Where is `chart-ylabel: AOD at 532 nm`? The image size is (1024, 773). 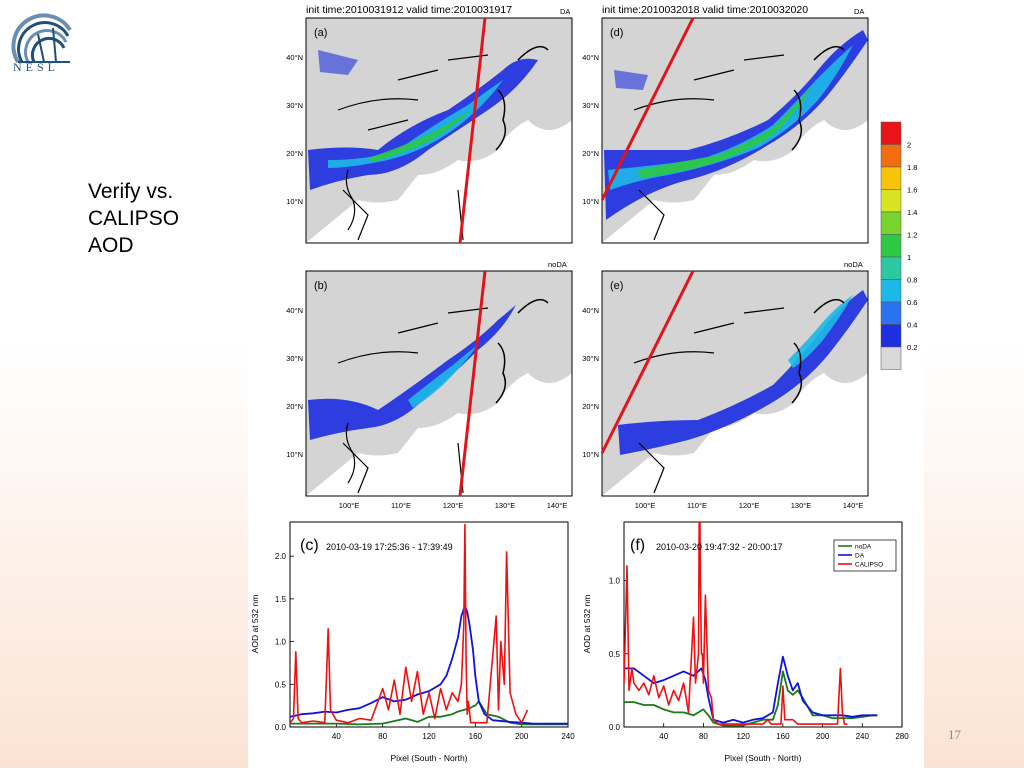
chart-ylabel: AOD at 532 nm is located at coordinates (587, 624).